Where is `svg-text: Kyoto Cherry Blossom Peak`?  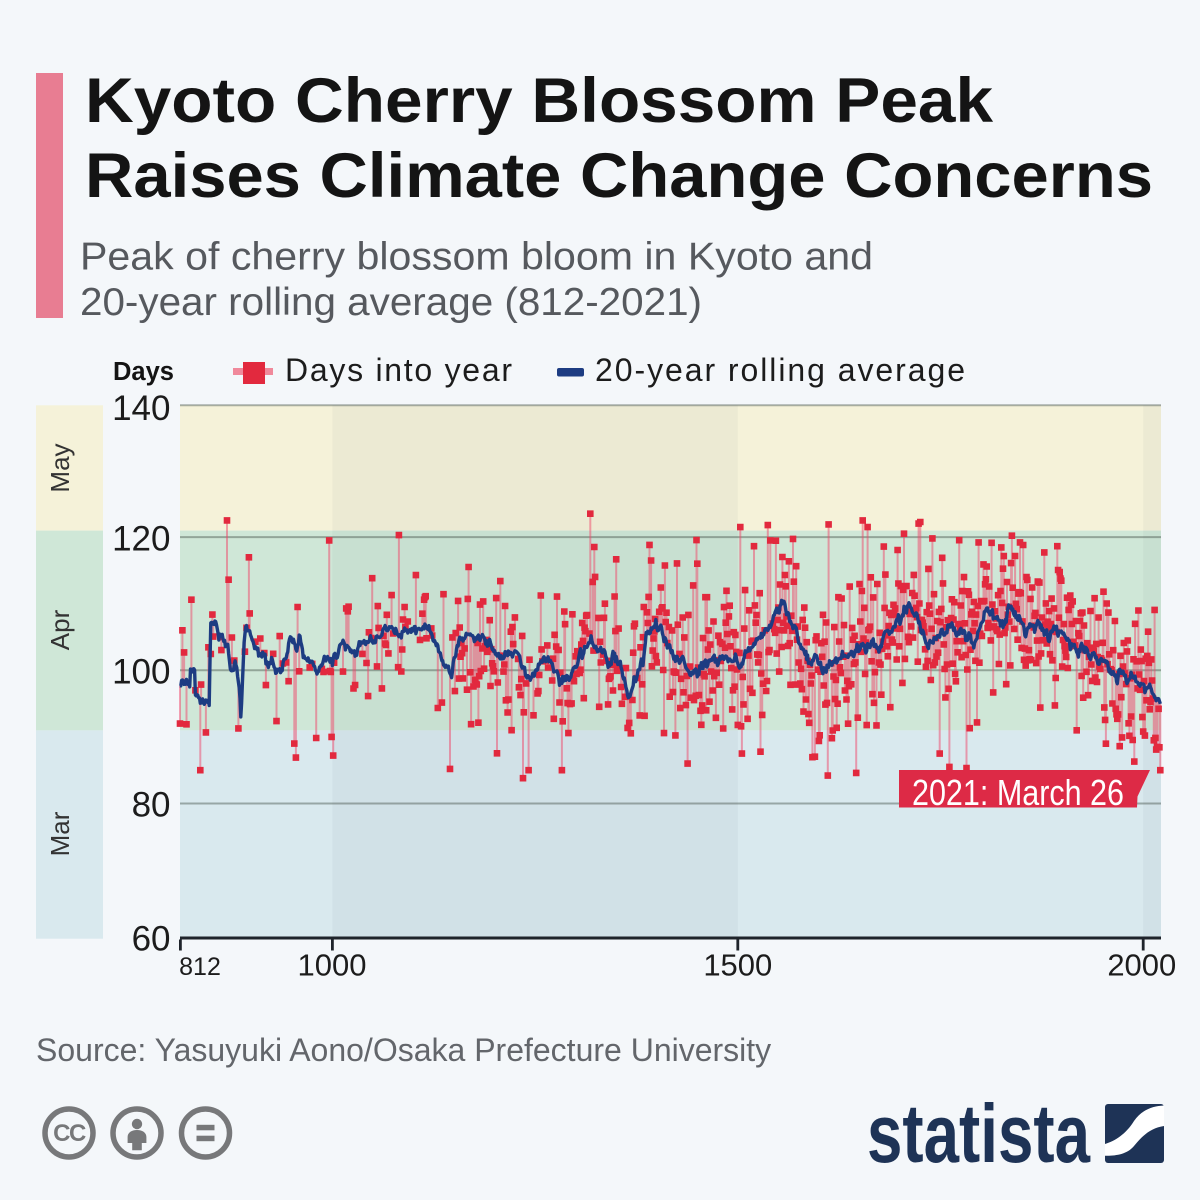
svg-text: Kyoto Cherry Blossom Peak is located at coordinates (539, 101).